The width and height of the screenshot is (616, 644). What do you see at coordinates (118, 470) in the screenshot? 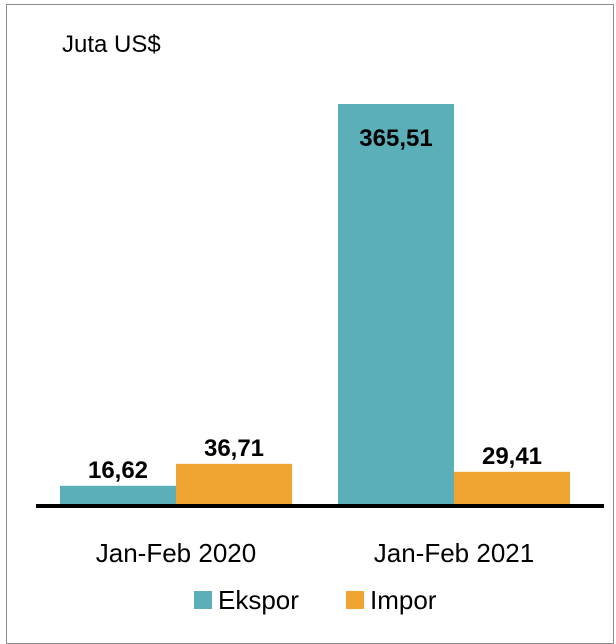
I see `data-label-ekspor-0: 16,62` at bounding box center [118, 470].